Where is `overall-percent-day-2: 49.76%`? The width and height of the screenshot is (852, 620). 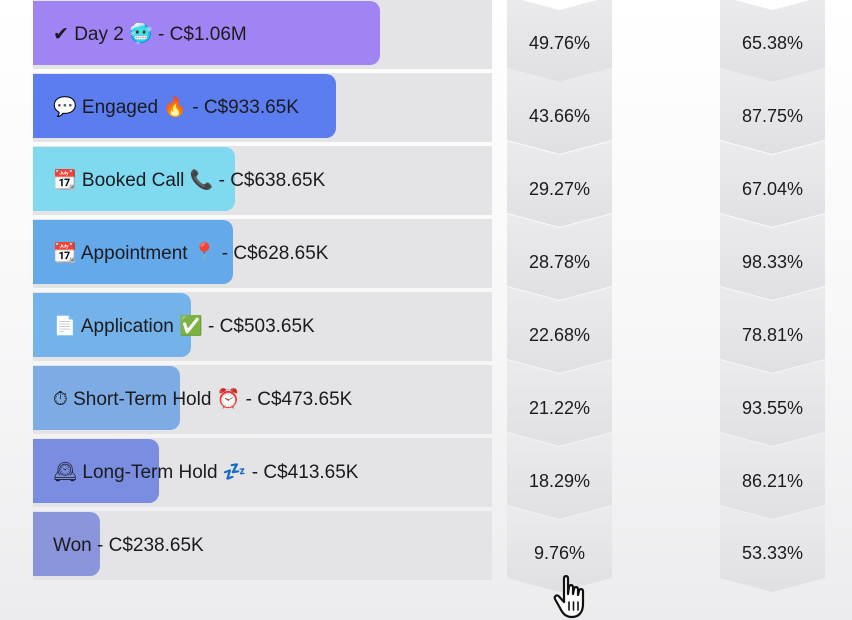
overall-percent-day-2: 49.76% is located at coordinates (559, 43).